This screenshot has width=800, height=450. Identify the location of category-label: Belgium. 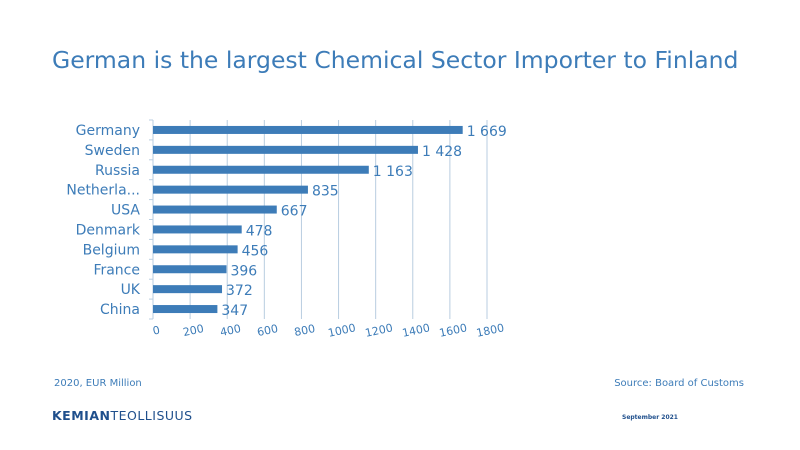
(111, 250).